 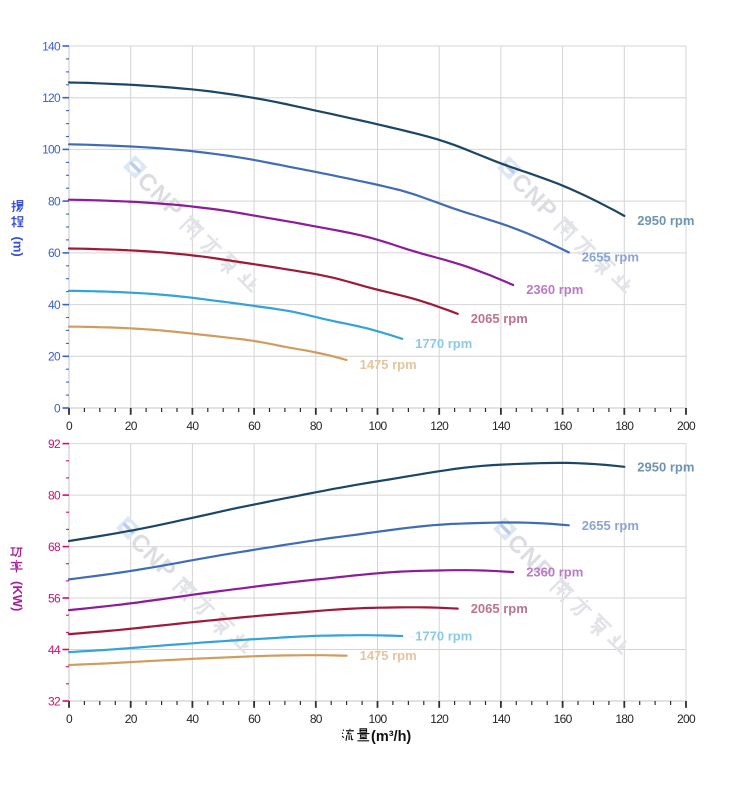 I want to click on svg-text: (KW), so click(x=17, y=596).